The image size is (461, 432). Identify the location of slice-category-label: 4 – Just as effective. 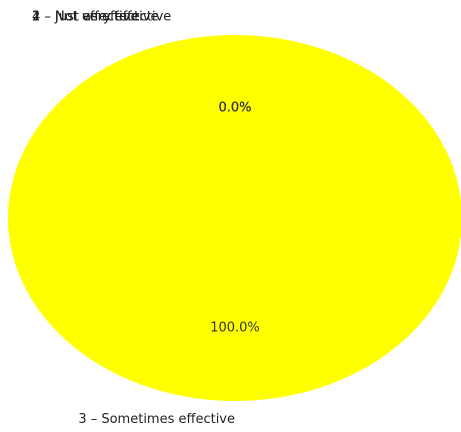
(95, 17).